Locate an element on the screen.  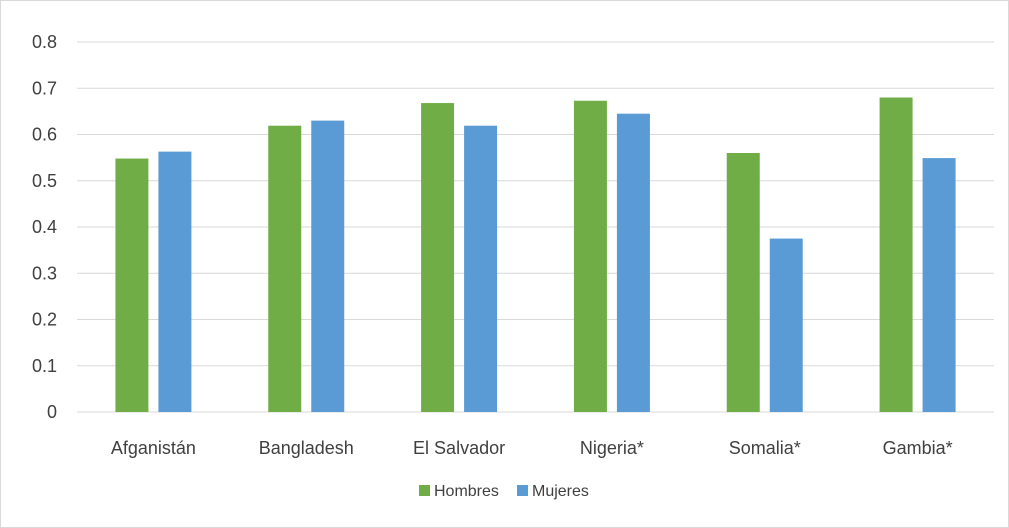
y-tick-label: 0.2 is located at coordinates (44, 320).